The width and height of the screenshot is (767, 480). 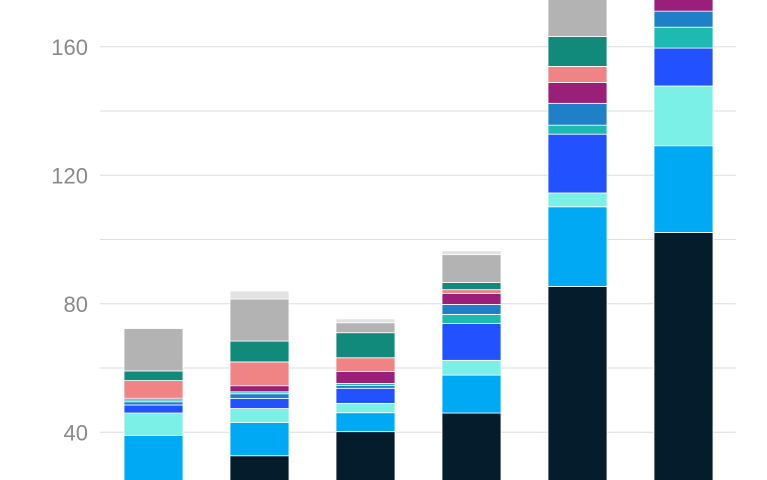 What do you see at coordinates (69, 47) in the screenshot?
I see `y-tick-label: 160` at bounding box center [69, 47].